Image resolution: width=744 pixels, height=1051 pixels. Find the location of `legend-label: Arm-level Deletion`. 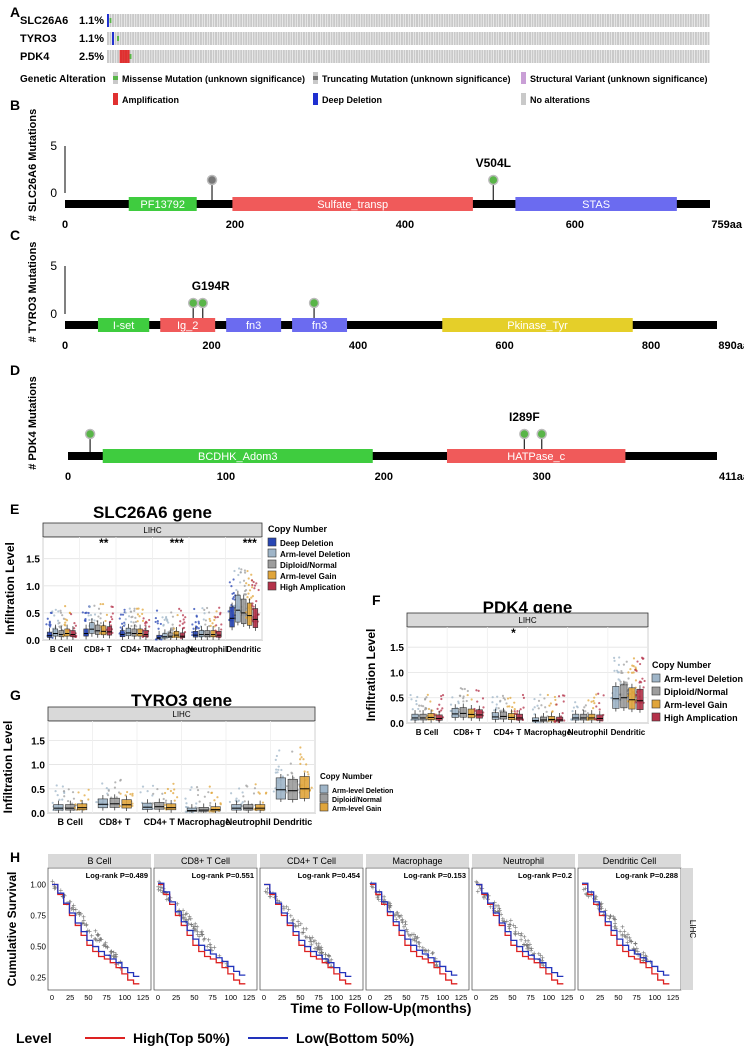

legend-label: Arm-level Deletion is located at coordinates (315, 554).